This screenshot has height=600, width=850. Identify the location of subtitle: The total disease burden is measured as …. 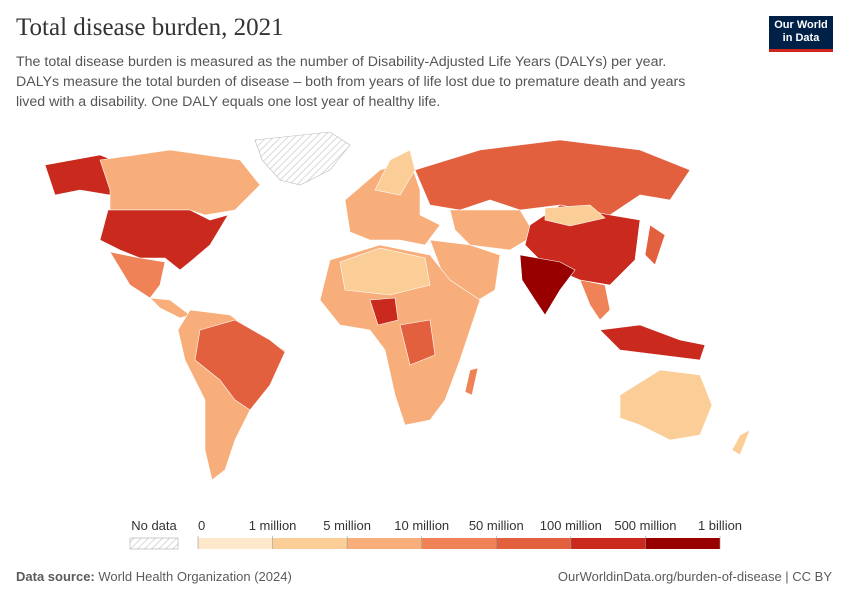
(350, 82).